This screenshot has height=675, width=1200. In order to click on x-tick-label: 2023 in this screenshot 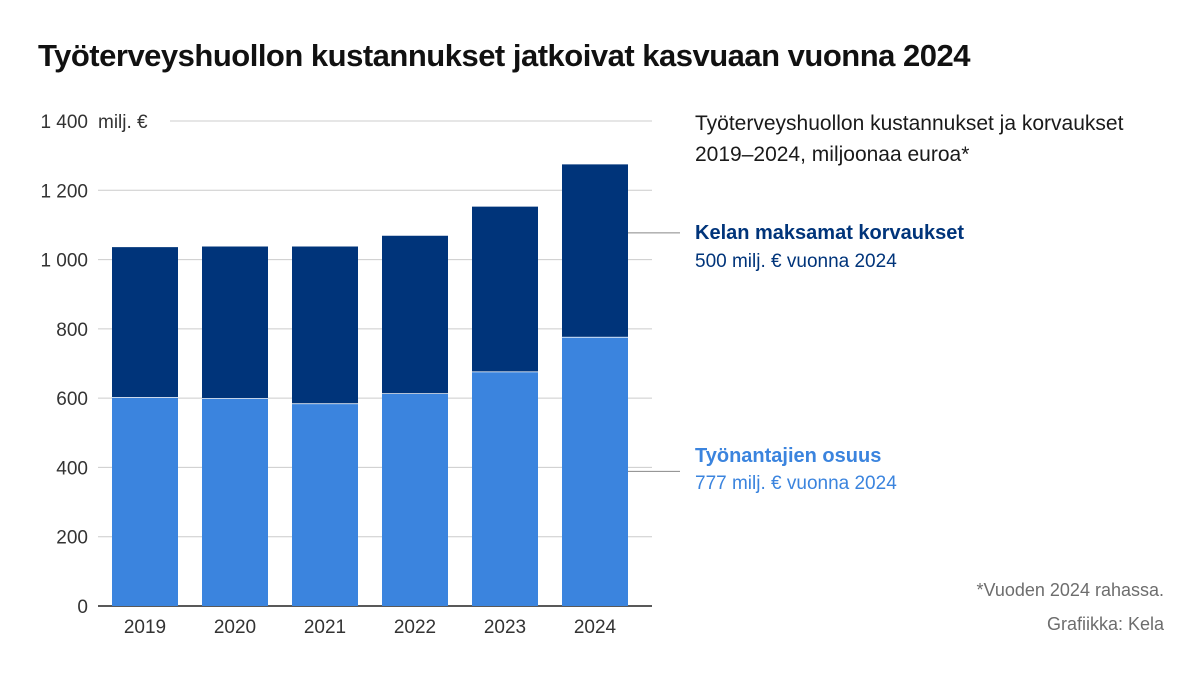, I will do `click(505, 627)`.